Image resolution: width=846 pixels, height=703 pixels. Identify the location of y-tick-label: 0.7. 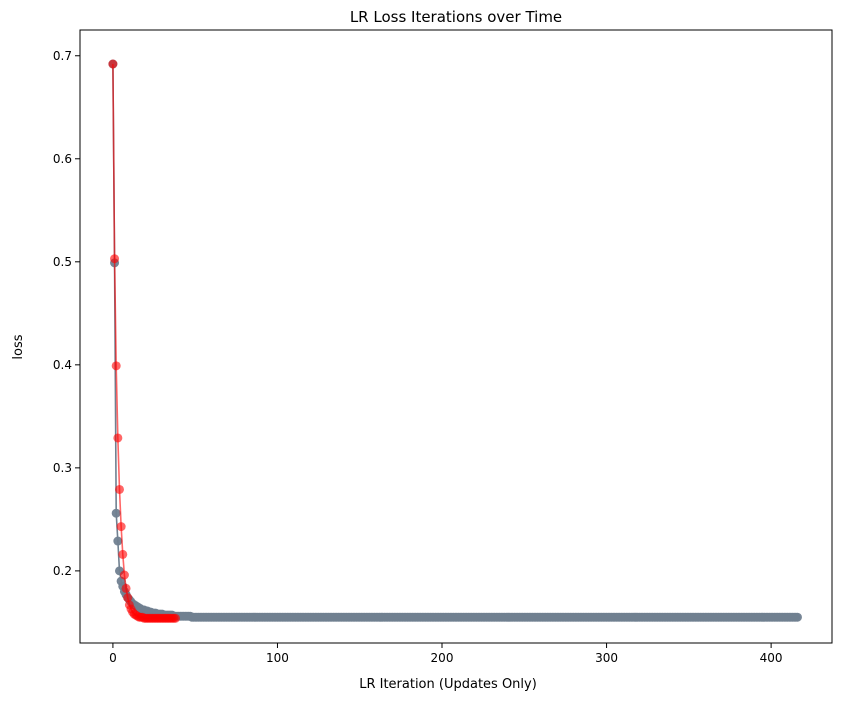
(62, 56).